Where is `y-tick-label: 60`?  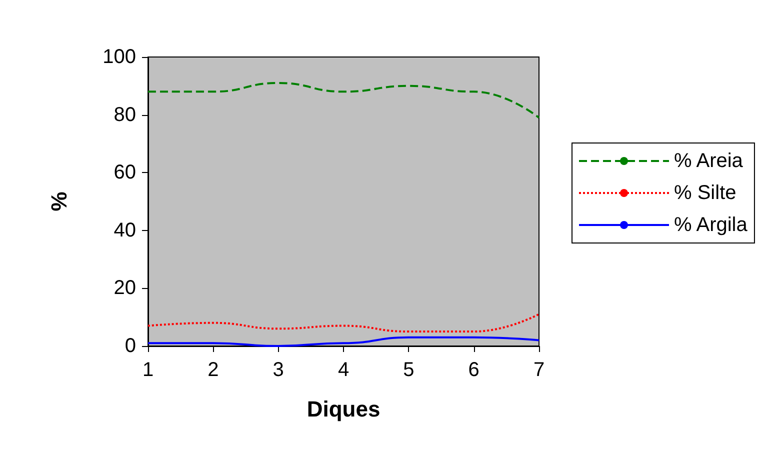 y-tick-label: 60 is located at coordinates (125, 173).